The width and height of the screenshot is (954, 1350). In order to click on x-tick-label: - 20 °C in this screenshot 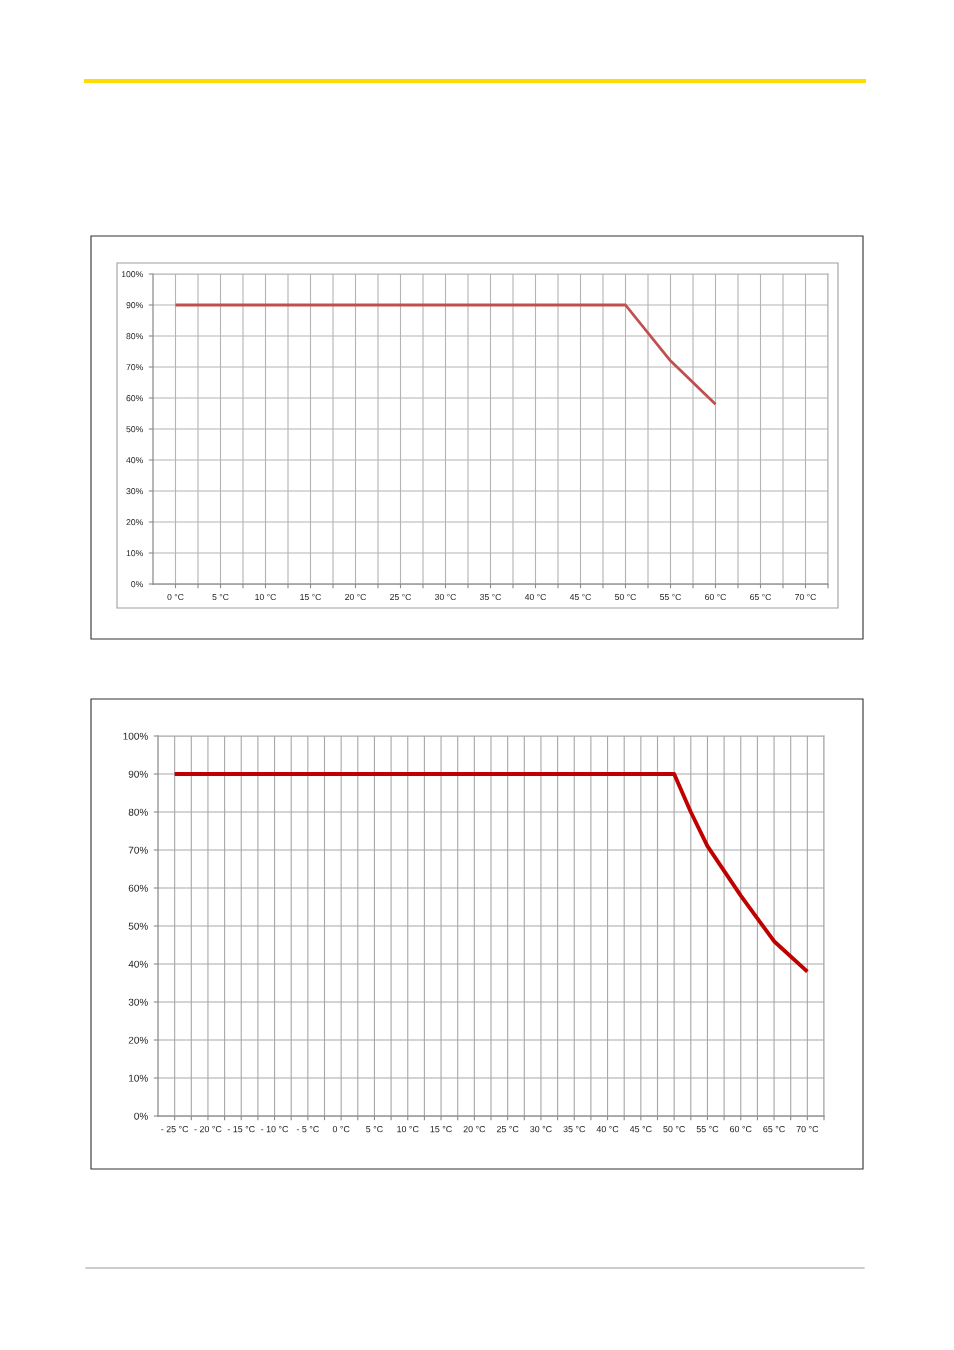, I will do `click(208, 1129)`.